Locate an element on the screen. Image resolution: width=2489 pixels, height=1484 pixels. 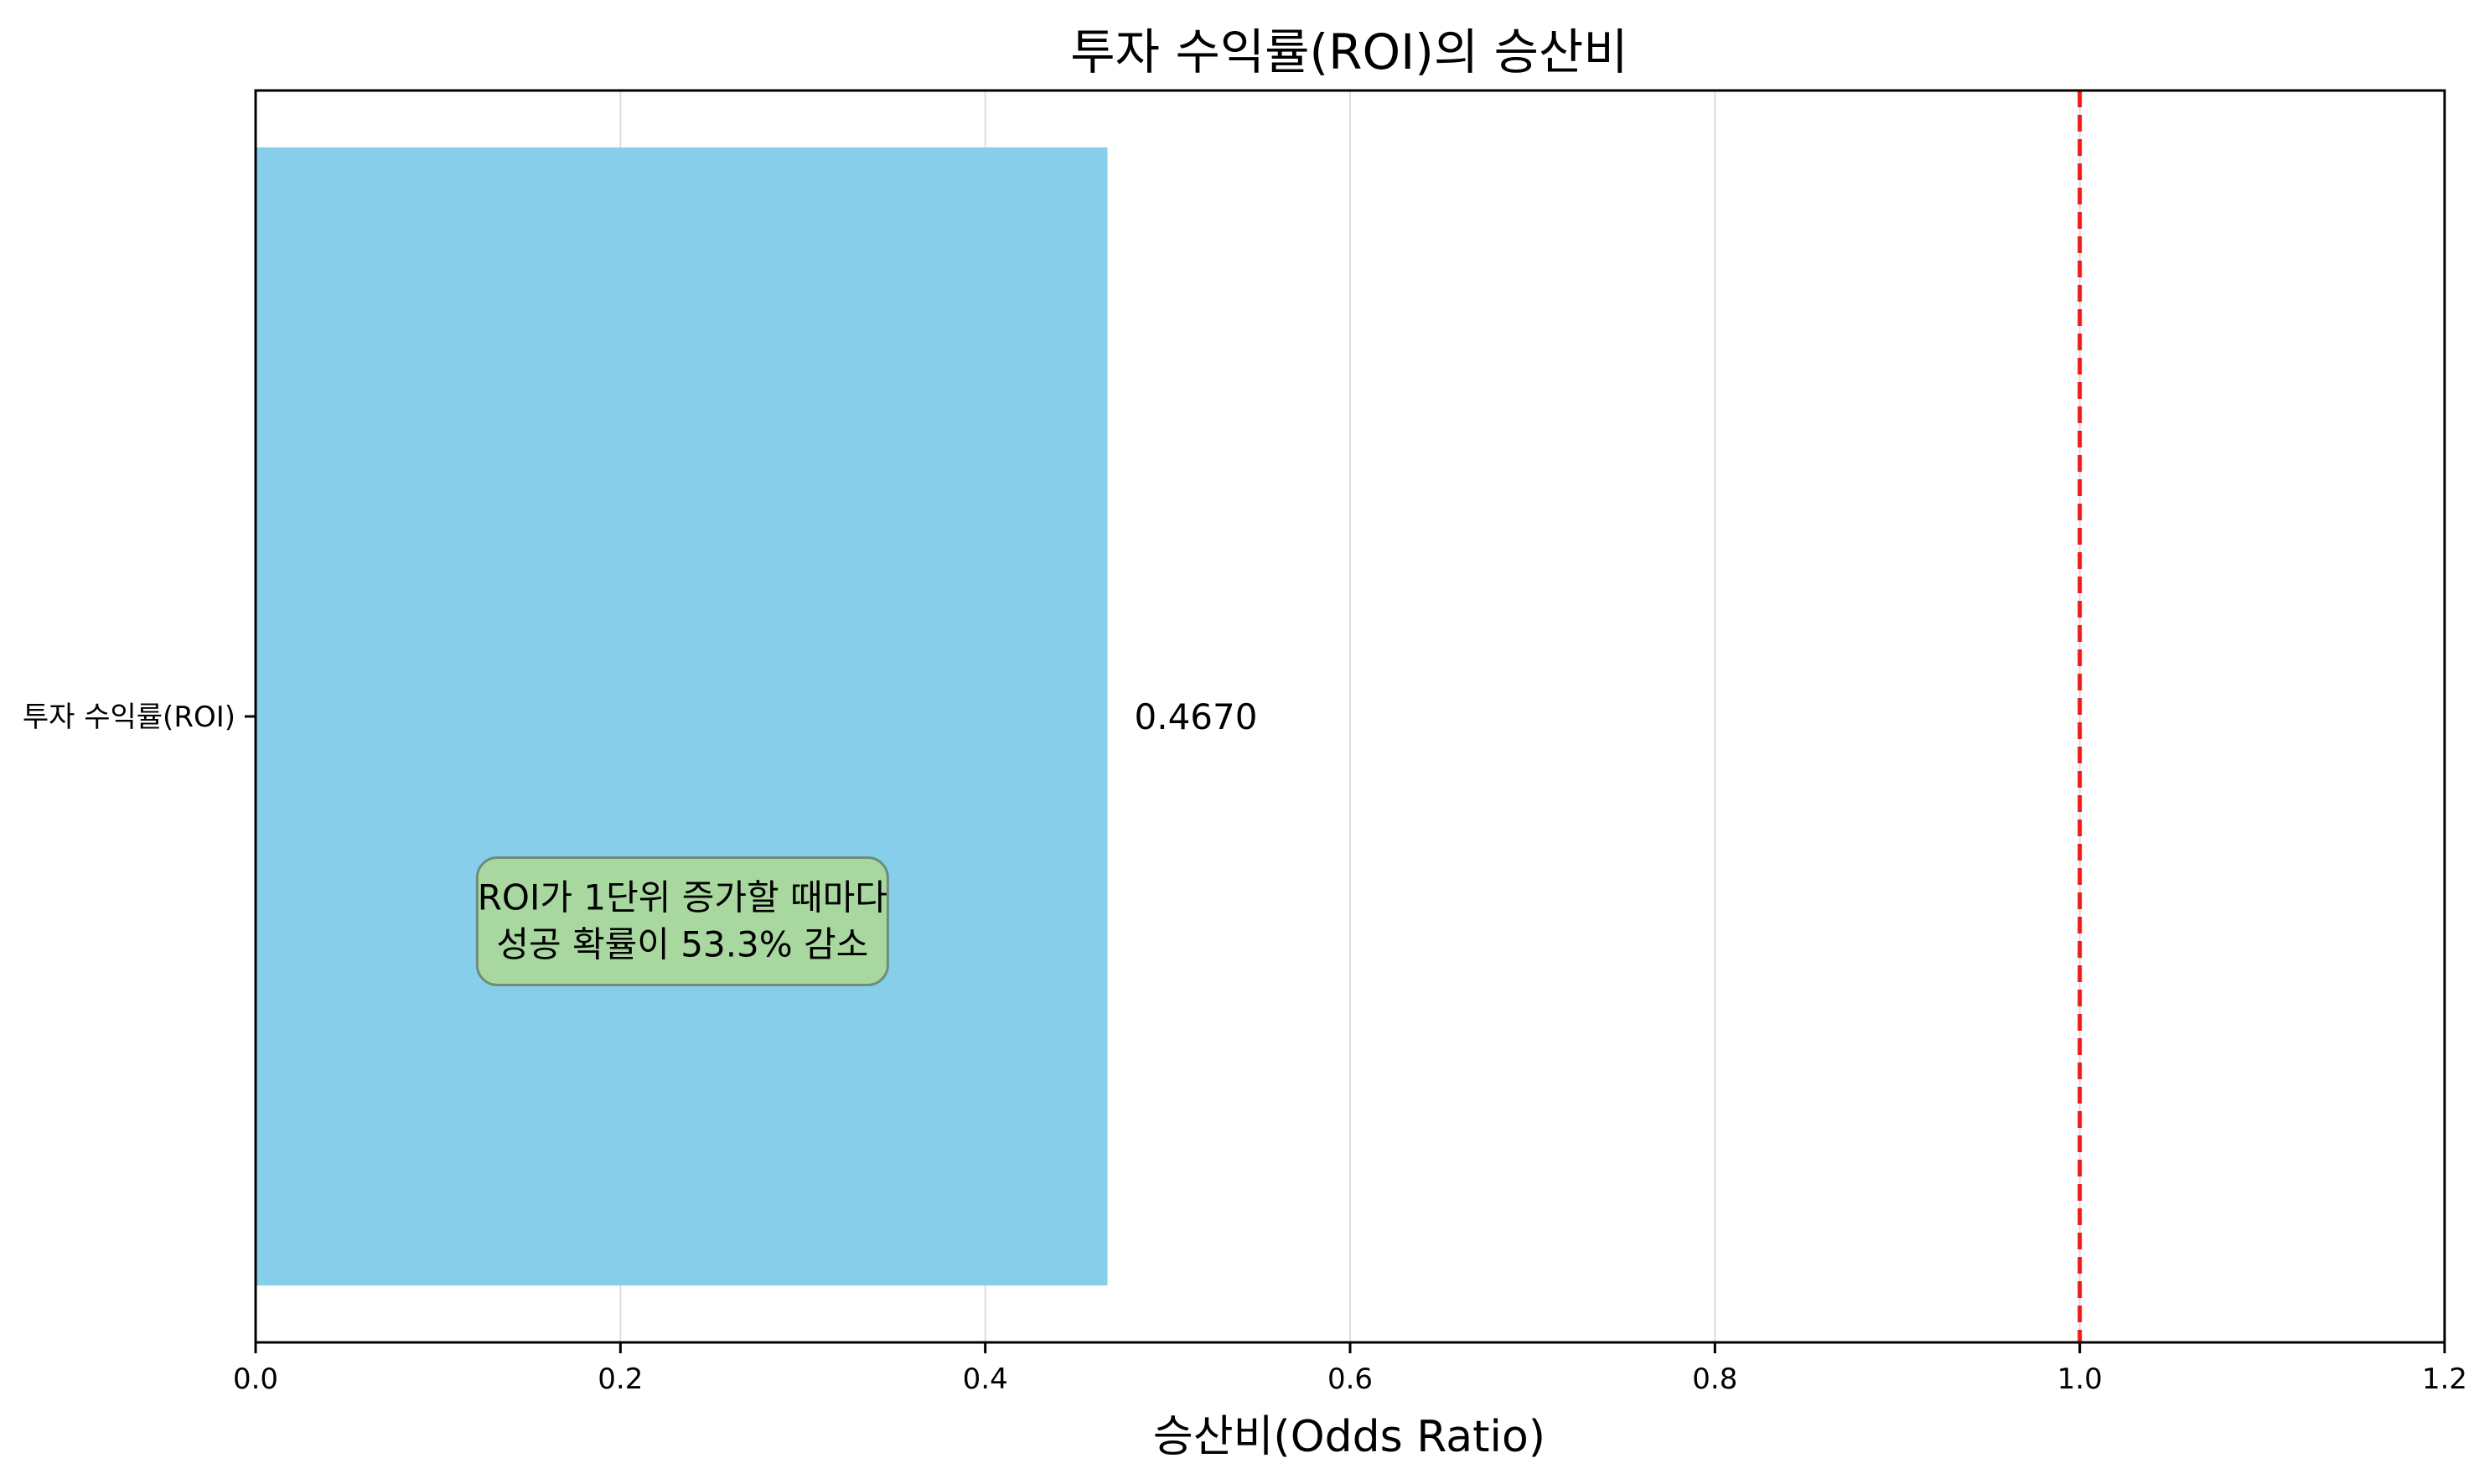
annotation-line-1: 성공 확률이 53.3% 감소 is located at coordinates (682, 943).